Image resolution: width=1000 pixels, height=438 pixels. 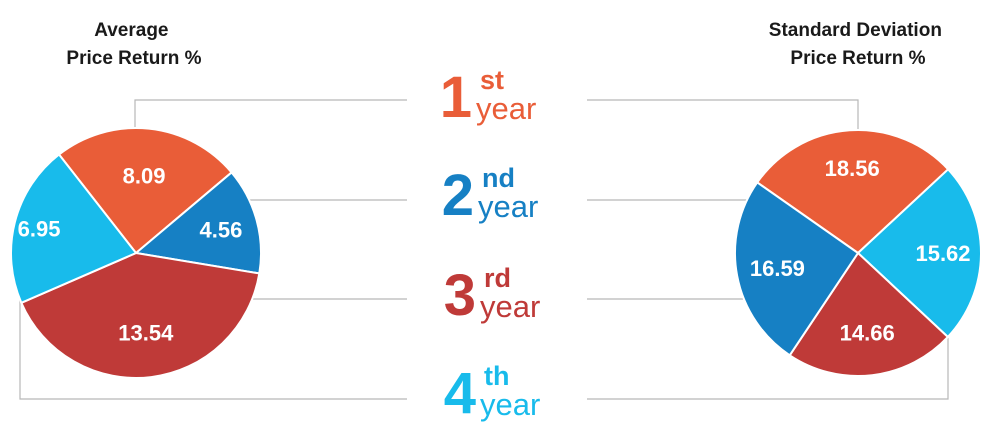 I want to click on legend-year-number: 2, so click(x=458, y=195).